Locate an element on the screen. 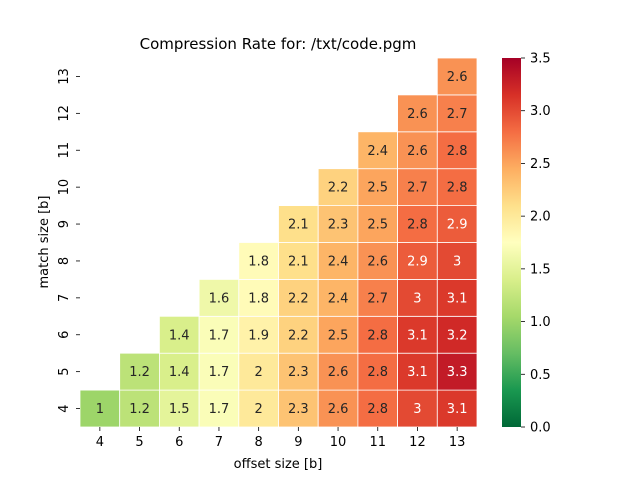 The height and width of the screenshot is (484, 640). cell-value-label: 3.3 is located at coordinates (457, 372).